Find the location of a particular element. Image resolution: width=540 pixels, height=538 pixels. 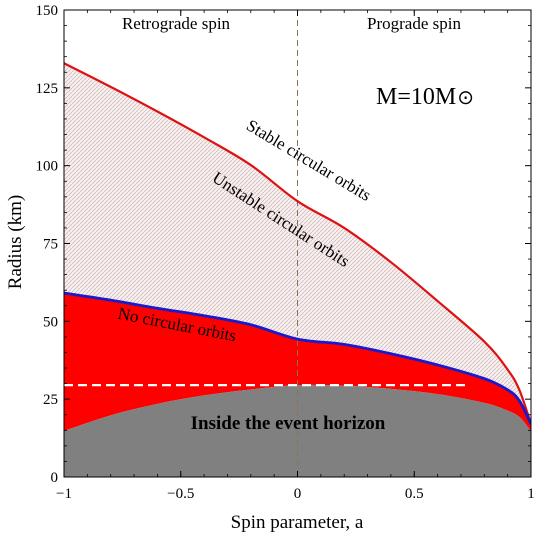

mass-label-prefix: M=10M is located at coordinates (416, 97).